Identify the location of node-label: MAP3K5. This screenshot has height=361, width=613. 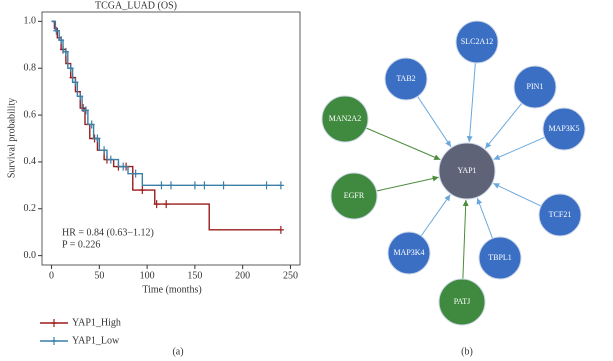
(563, 128).